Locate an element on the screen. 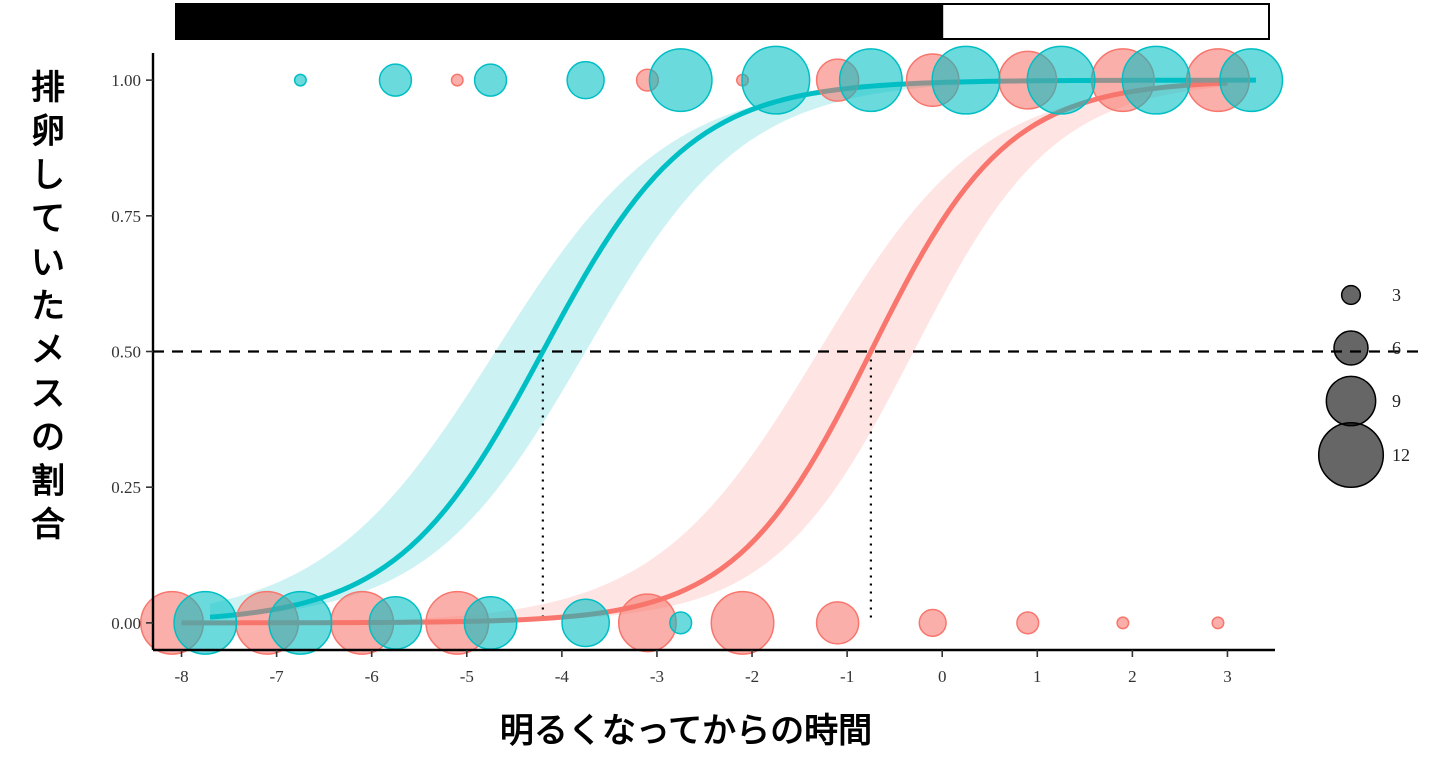 The width and height of the screenshot is (1450, 779). legend-size-label: 6 is located at coordinates (1396, 348).